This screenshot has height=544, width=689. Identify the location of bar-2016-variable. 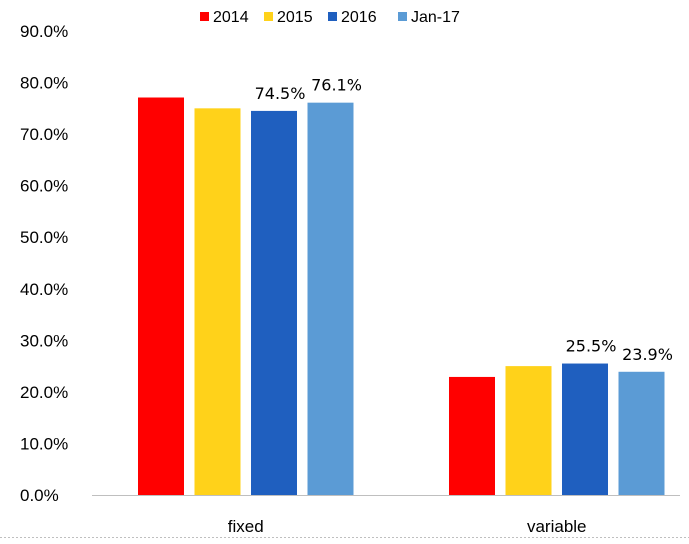
(585, 429).